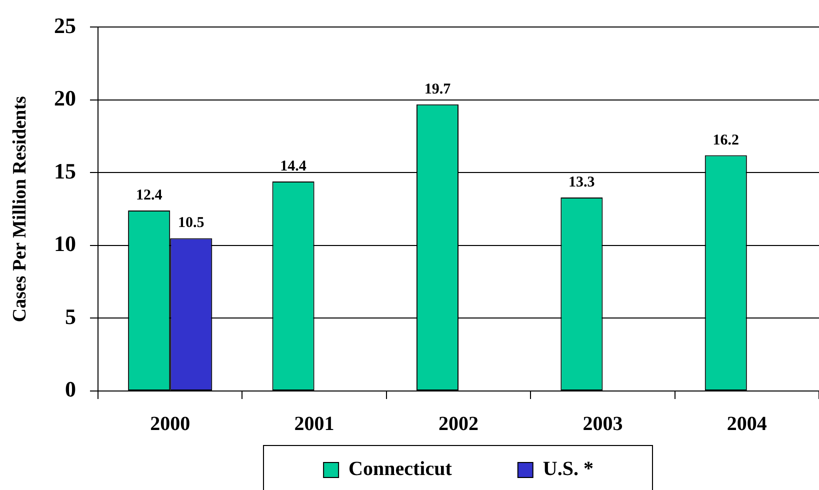 The width and height of the screenshot is (819, 490). Describe the element at coordinates (191, 223) in the screenshot. I see `data-label: 10.5` at that location.